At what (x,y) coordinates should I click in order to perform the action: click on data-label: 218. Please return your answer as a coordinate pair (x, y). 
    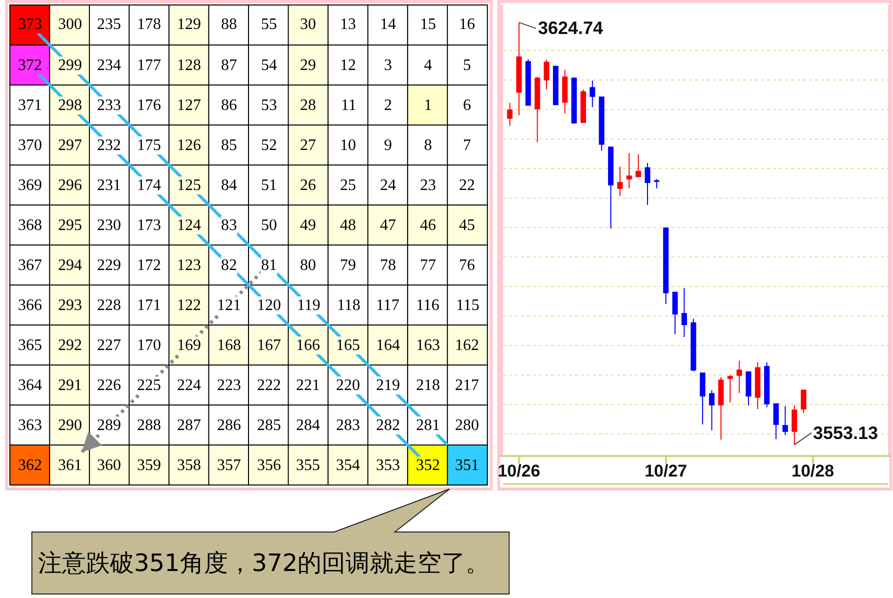
    Looking at the image, I should click on (428, 385).